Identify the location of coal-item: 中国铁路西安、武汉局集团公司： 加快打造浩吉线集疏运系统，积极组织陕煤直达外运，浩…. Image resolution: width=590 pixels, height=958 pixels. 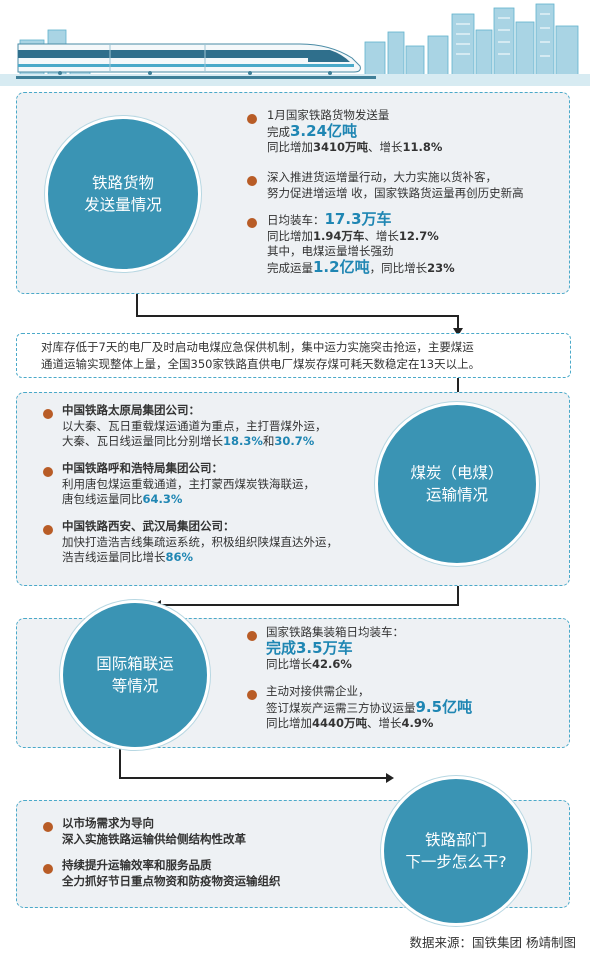
(200, 542).